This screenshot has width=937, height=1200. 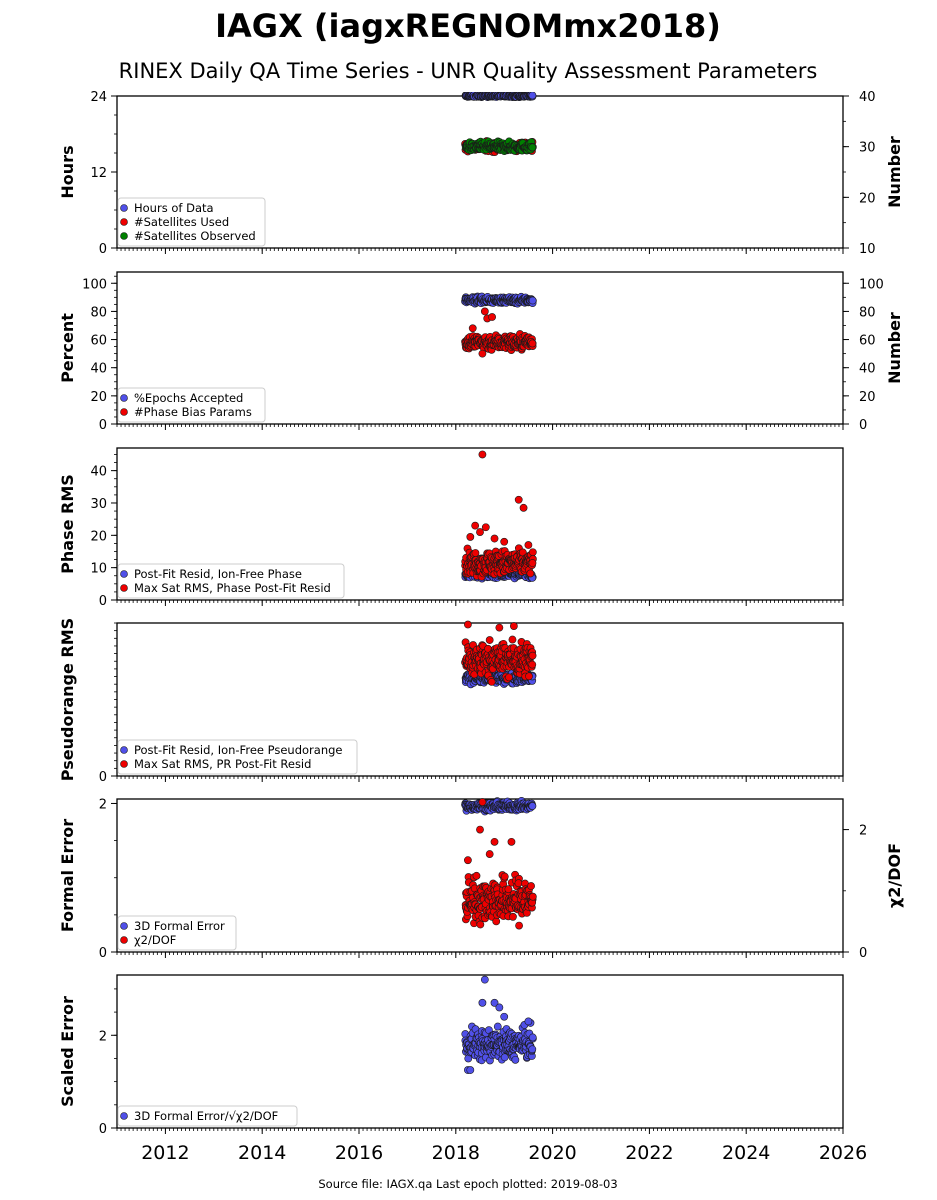 I want to click on figure-title: IAGX (iagxREGNOMmx2018), so click(x=468, y=26).